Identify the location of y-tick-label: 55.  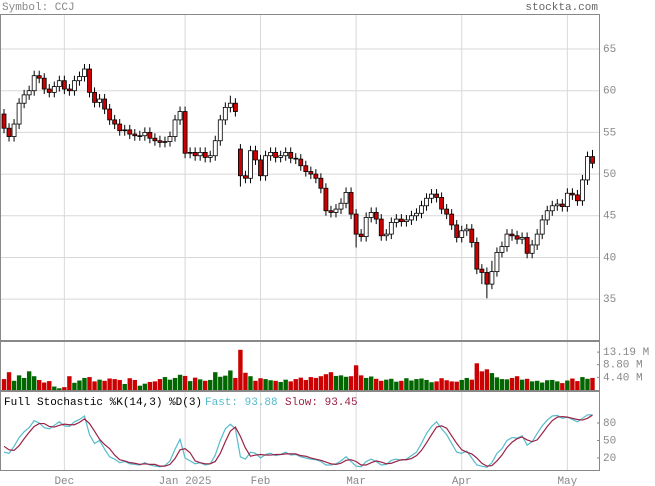
(609, 133).